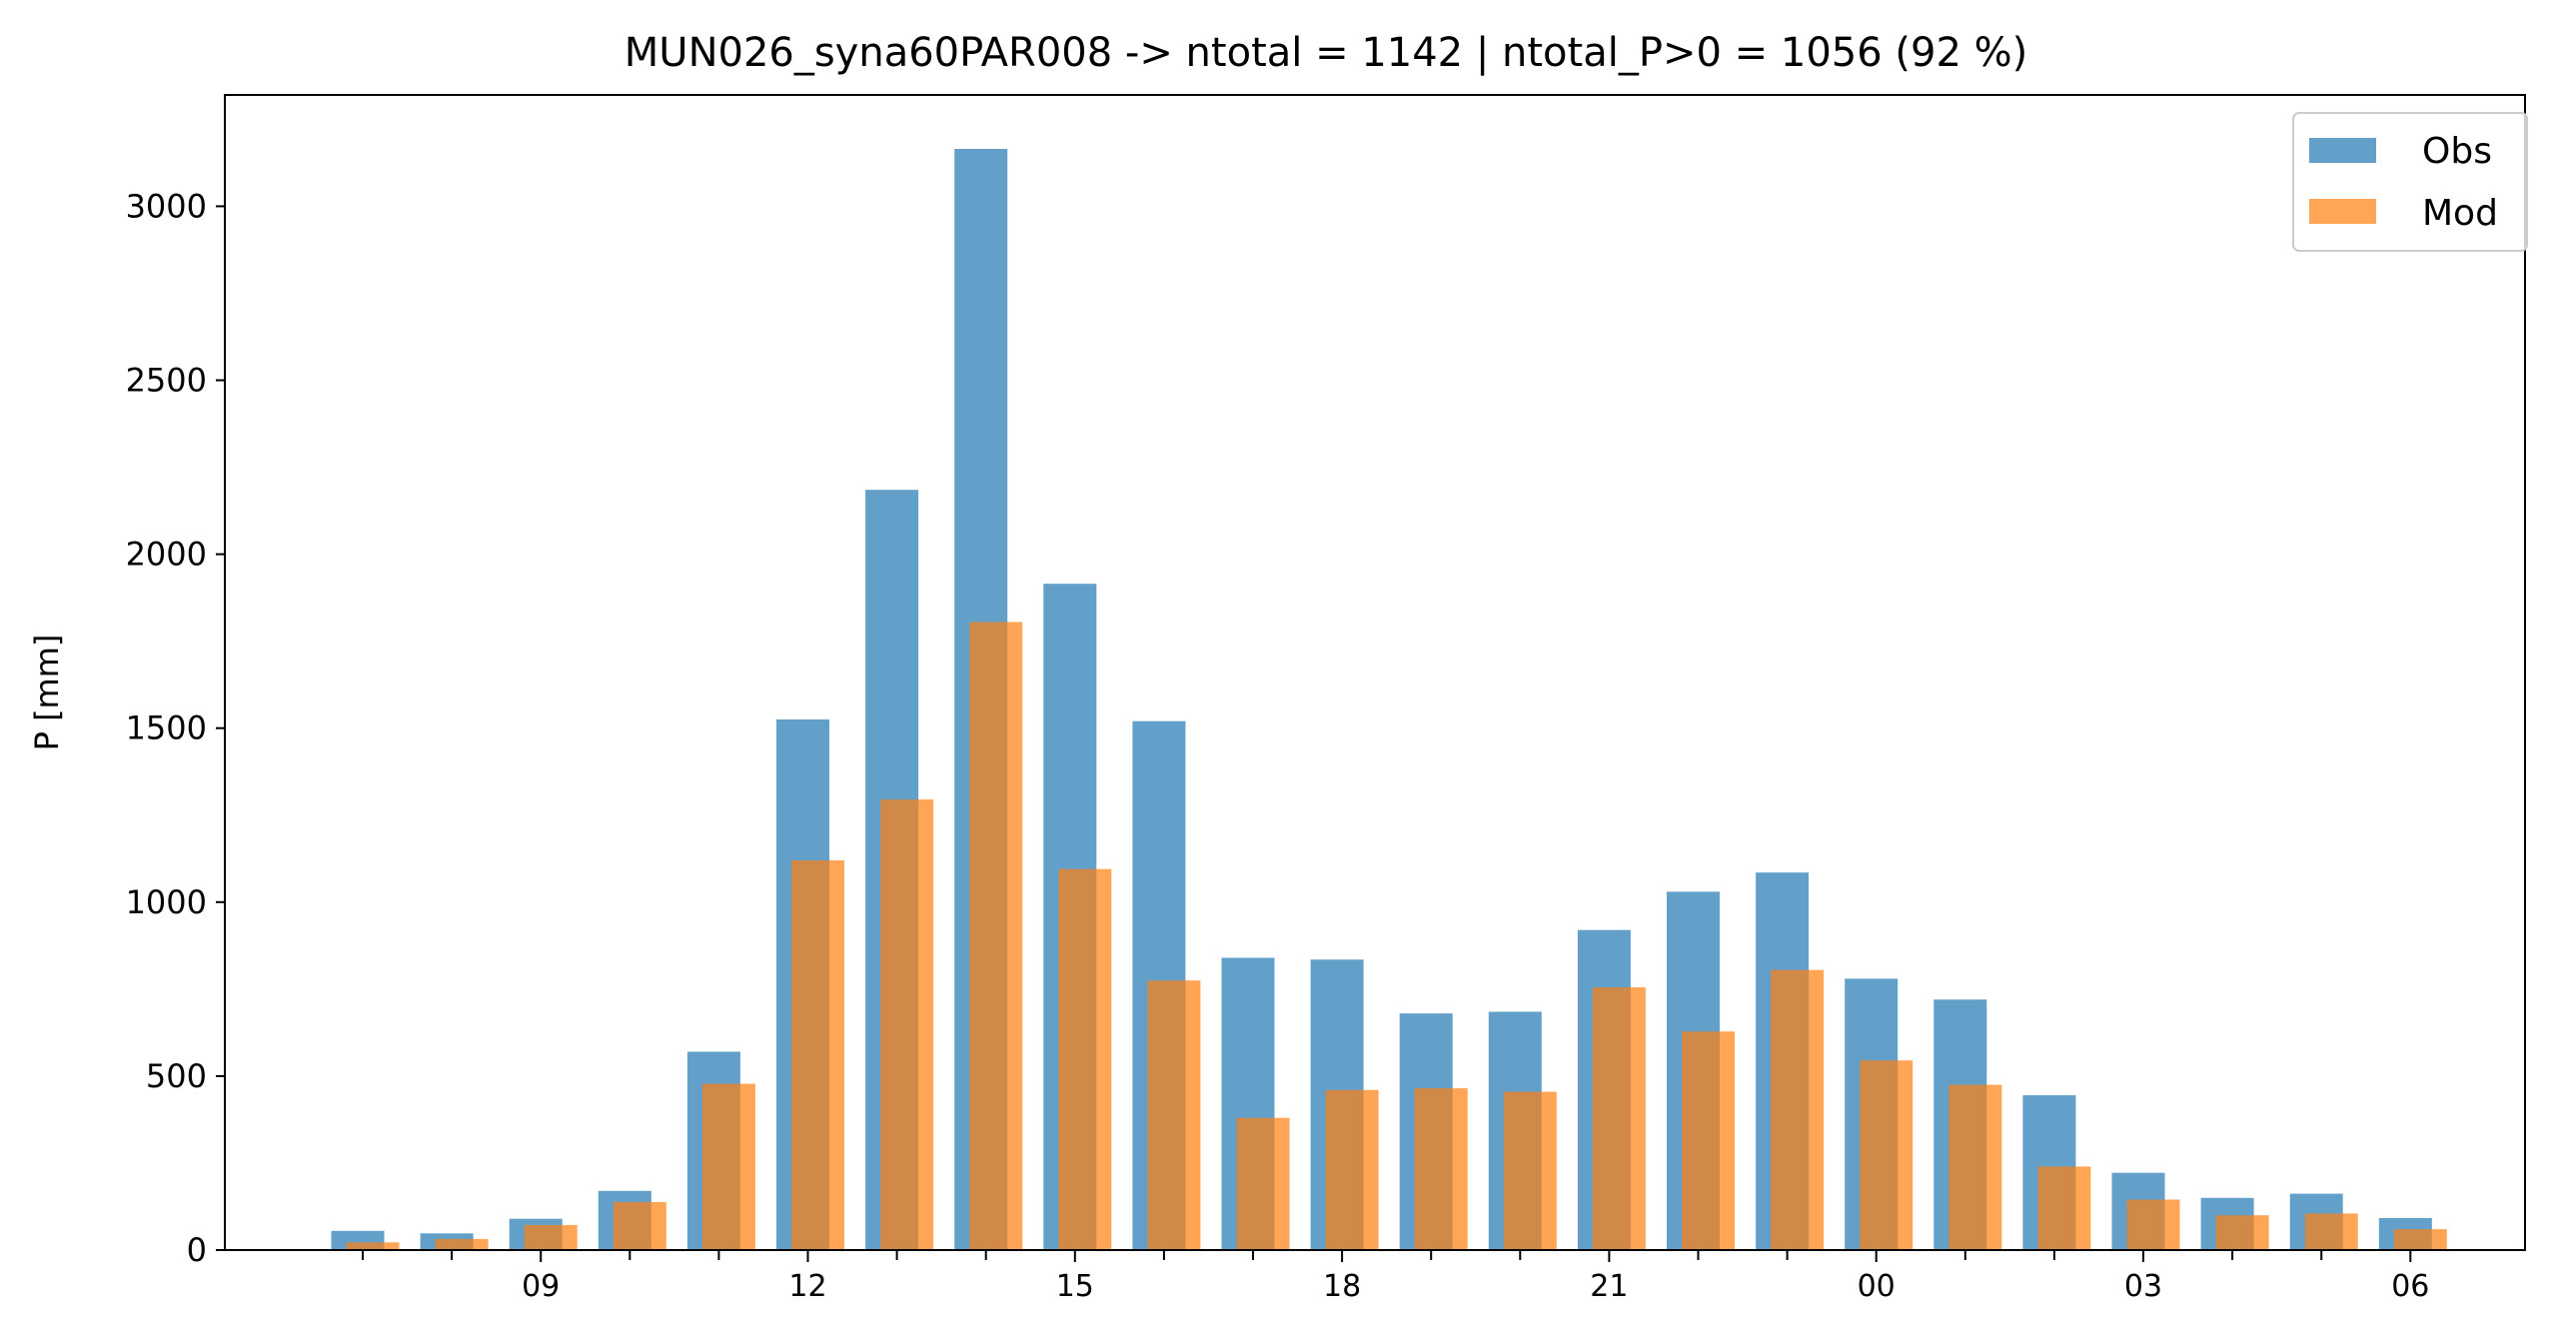 The image size is (2576, 1342). I want to click on x-tick-label: 03, so click(2143, 1286).